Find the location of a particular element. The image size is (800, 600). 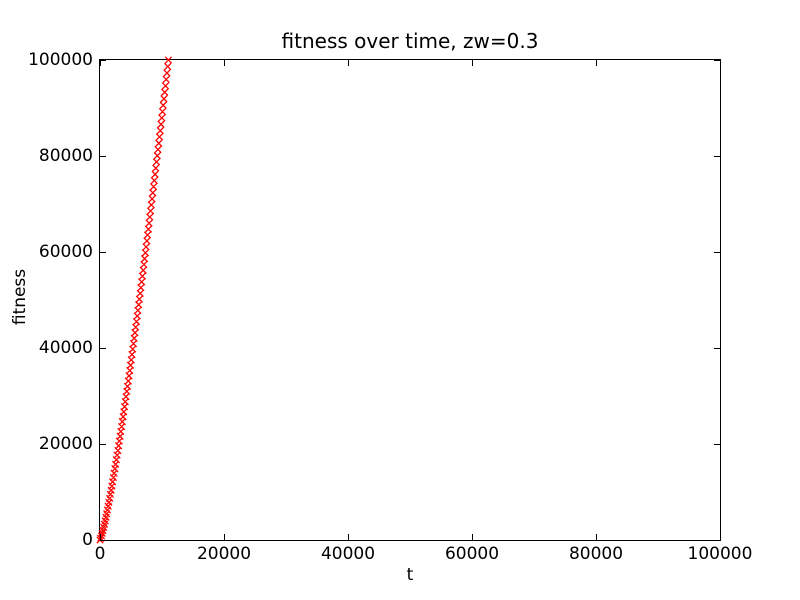

y-tick-label: 100000 is located at coordinates (60, 60).